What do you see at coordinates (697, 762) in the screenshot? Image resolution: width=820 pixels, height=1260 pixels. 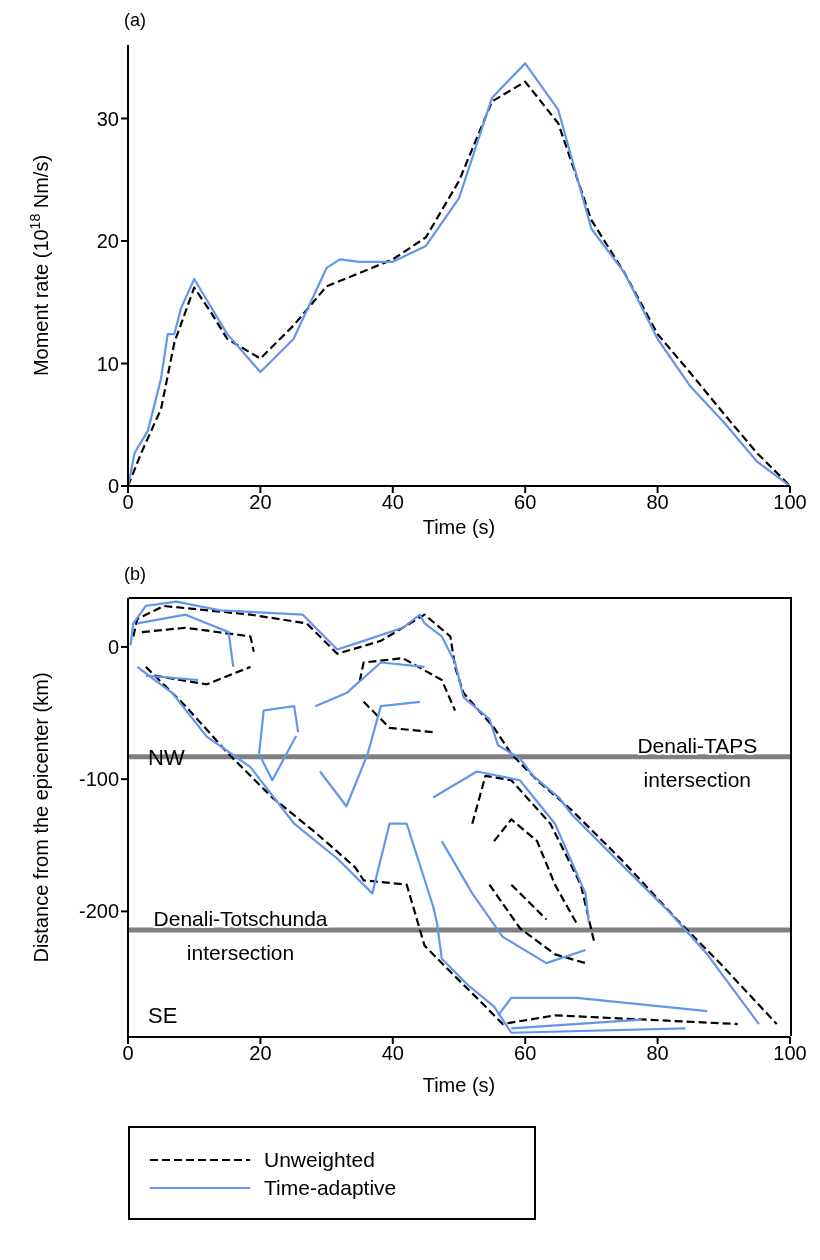 I see `ref-line-label: Denali-TAPS intersection` at bounding box center [697, 762].